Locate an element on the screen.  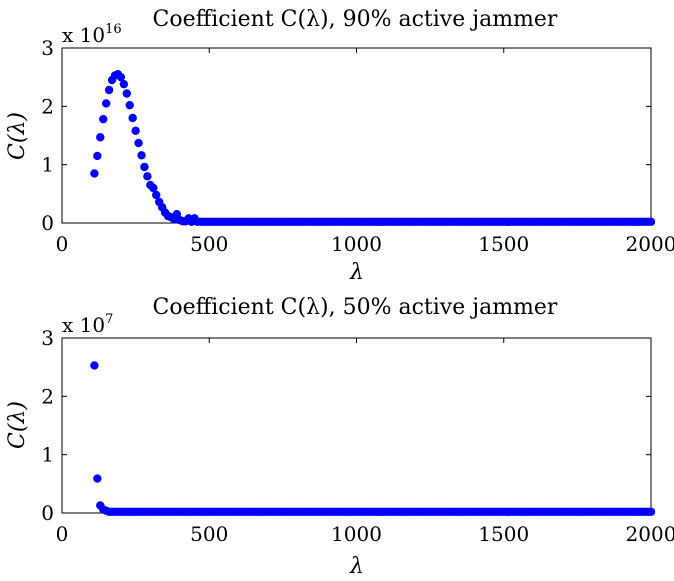
chart-title: Coefficient C(λ), 90% active jammer is located at coordinates (355, 19).